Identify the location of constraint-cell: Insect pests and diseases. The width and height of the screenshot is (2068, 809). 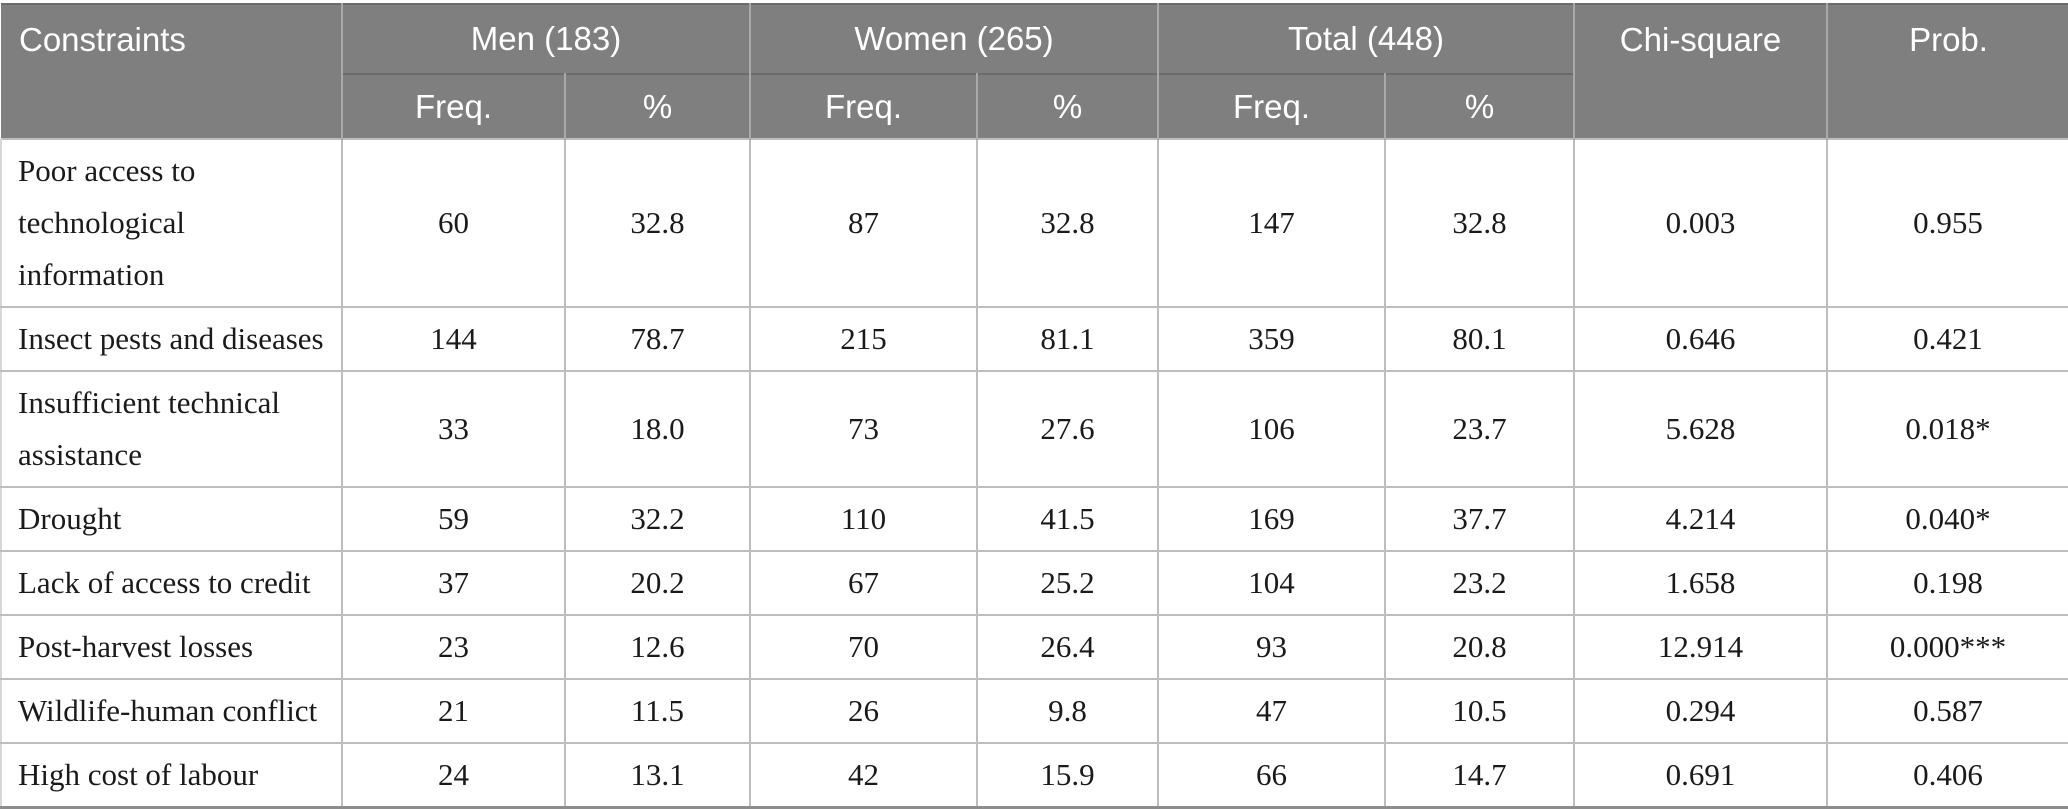
(171, 339).